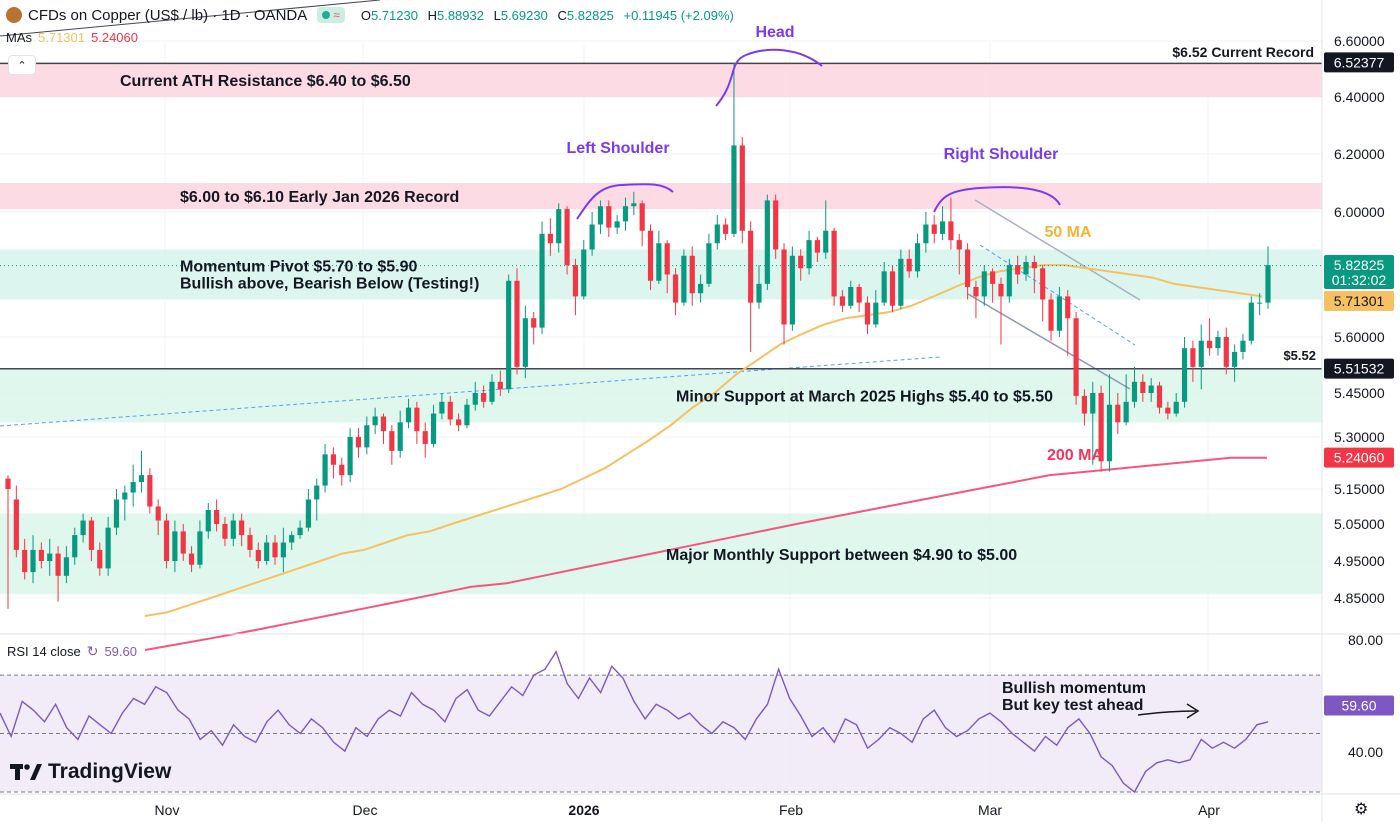  What do you see at coordinates (769, 77) in the screenshot?
I see `head-arc` at bounding box center [769, 77].